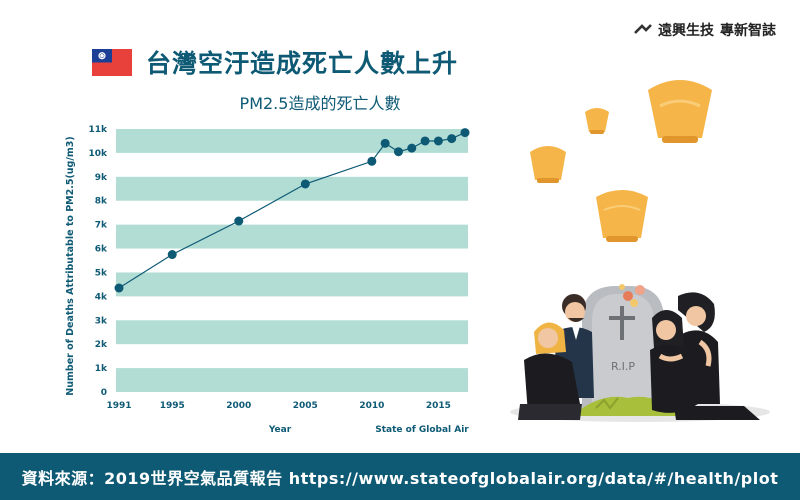 The image size is (800, 500). What do you see at coordinates (438, 406) in the screenshot?
I see `x-tick-label: 2015` at bounding box center [438, 406].